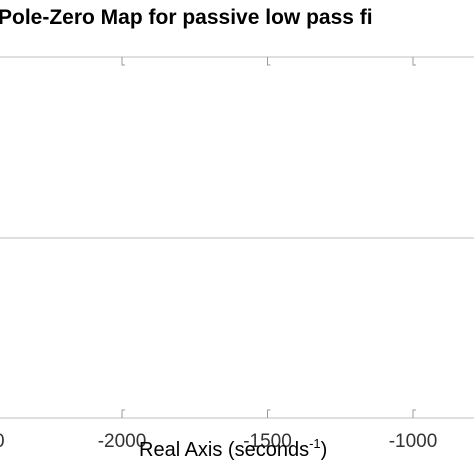  I want to click on chart-title: Pole-Zero Map for passive low pass fi, so click(186, 17).